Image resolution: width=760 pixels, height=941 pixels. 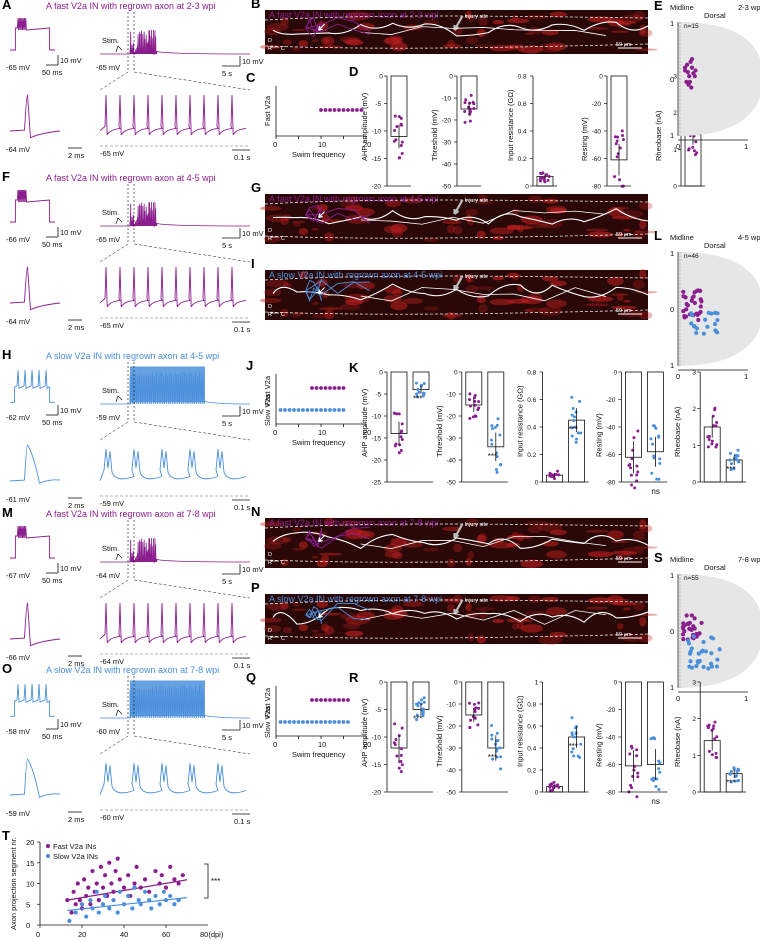 I want to click on voltage-label-A-1: -65 mV, so click(x=18, y=67).